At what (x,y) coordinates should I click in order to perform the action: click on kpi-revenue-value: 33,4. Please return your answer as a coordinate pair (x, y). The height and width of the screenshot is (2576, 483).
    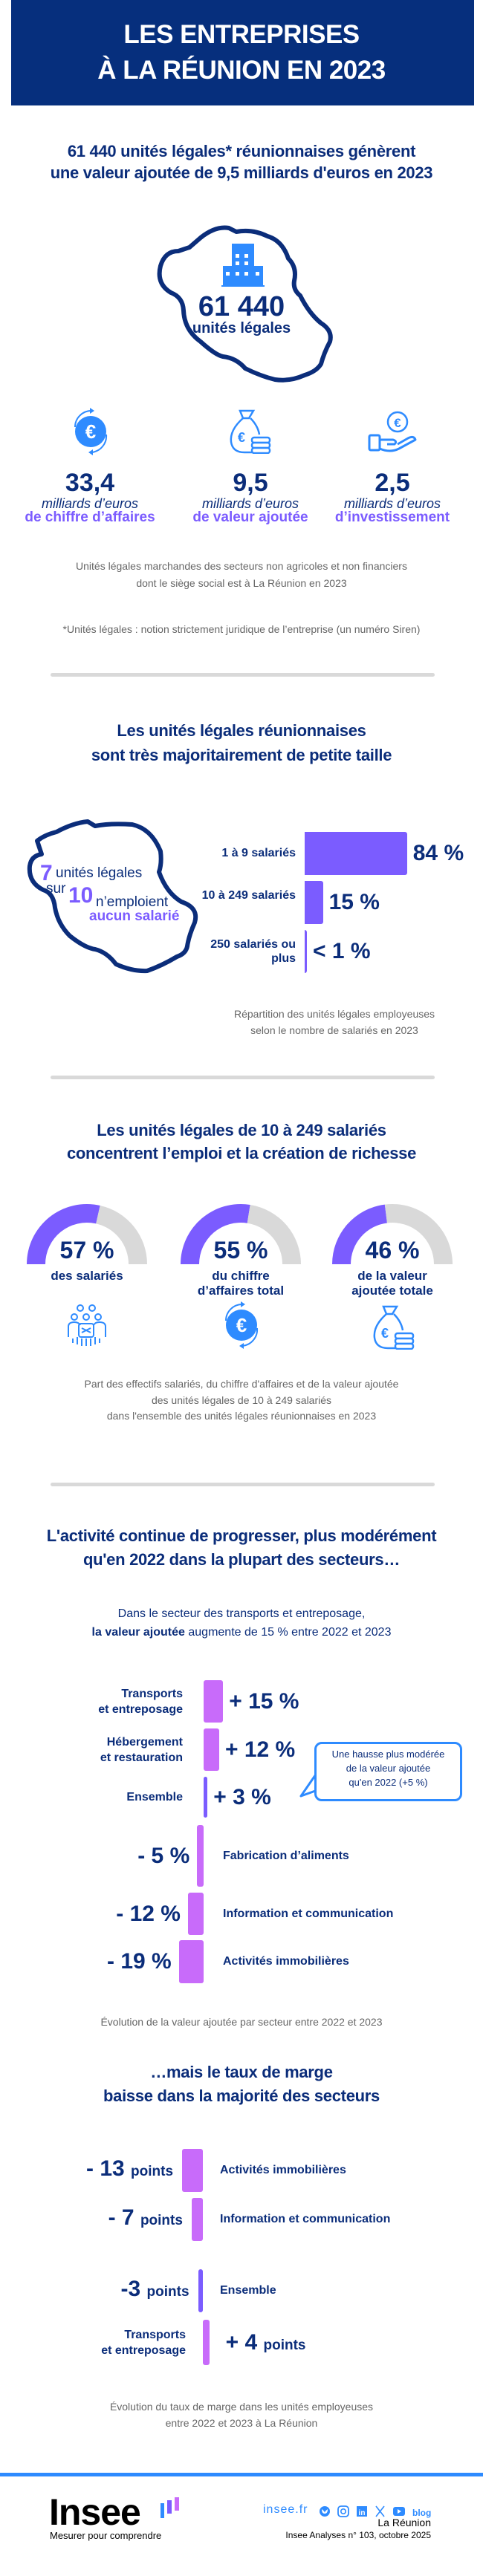
    Looking at the image, I should click on (90, 483).